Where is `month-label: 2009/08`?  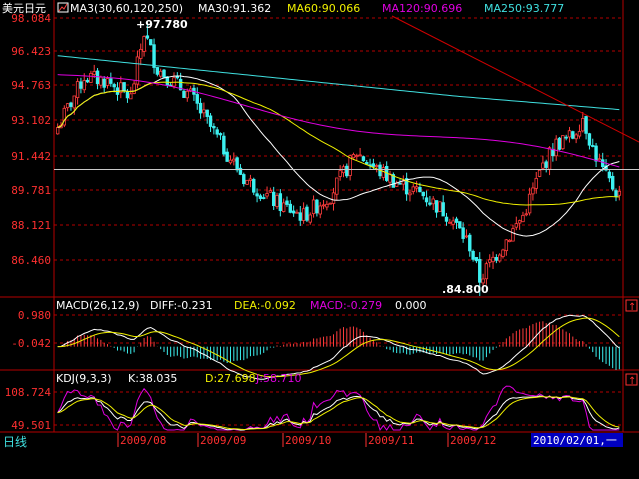 month-label: 2009/08 is located at coordinates (143, 440).